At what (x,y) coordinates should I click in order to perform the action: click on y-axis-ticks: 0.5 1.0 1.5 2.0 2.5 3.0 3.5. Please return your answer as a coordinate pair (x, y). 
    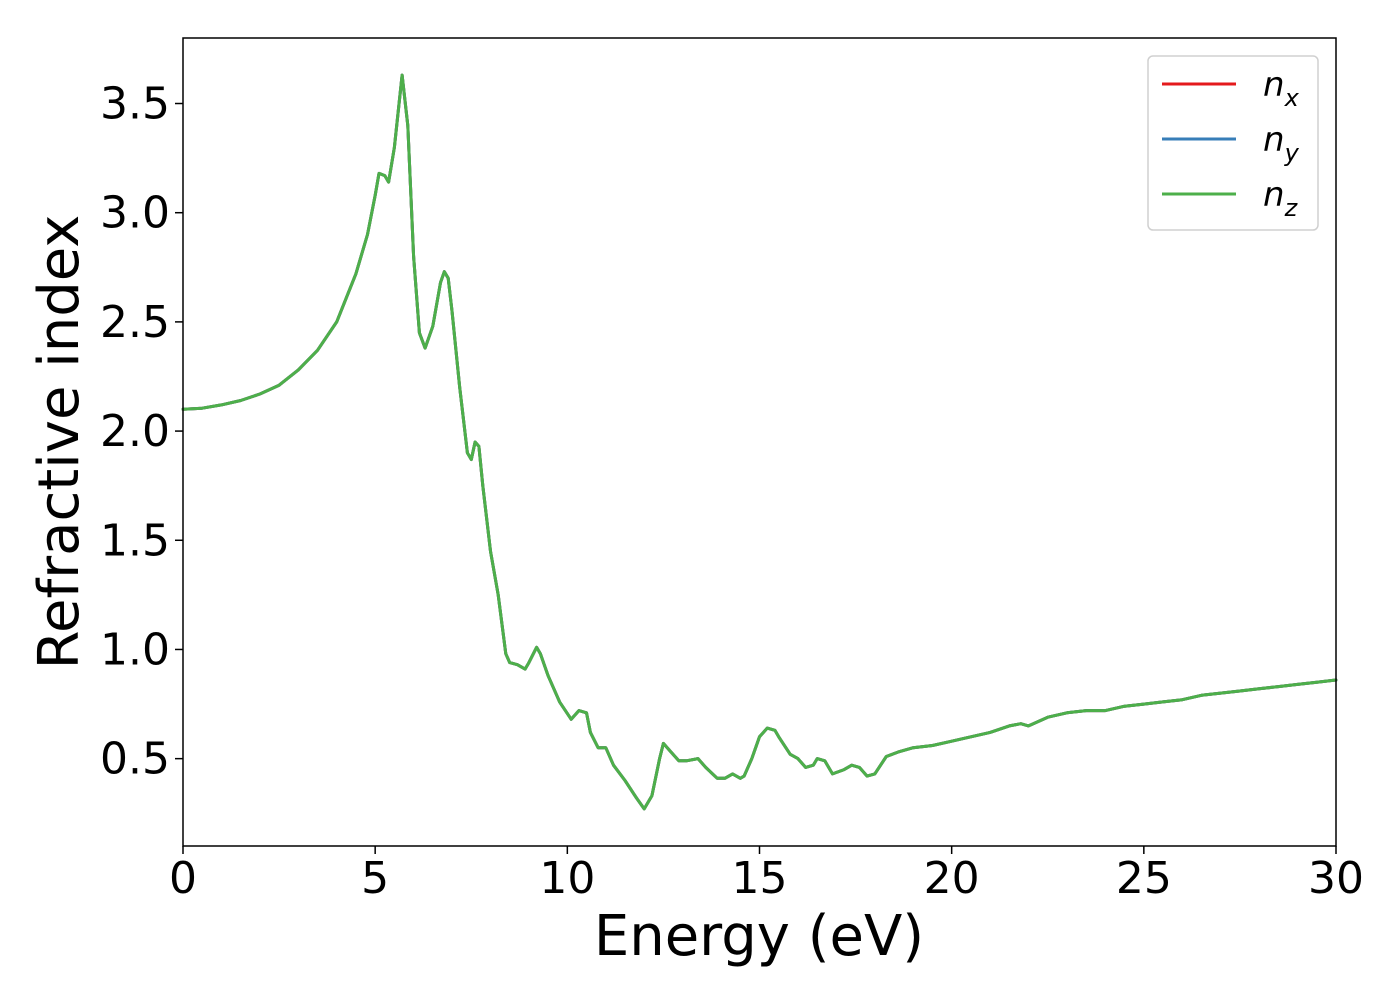
    Looking at the image, I should click on (141, 432).